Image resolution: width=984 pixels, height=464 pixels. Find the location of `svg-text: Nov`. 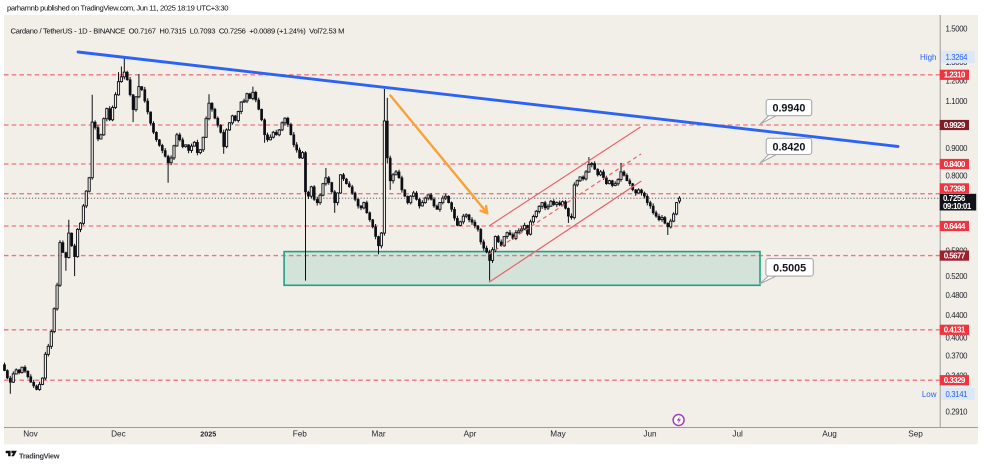

svg-text: Nov is located at coordinates (30, 434).